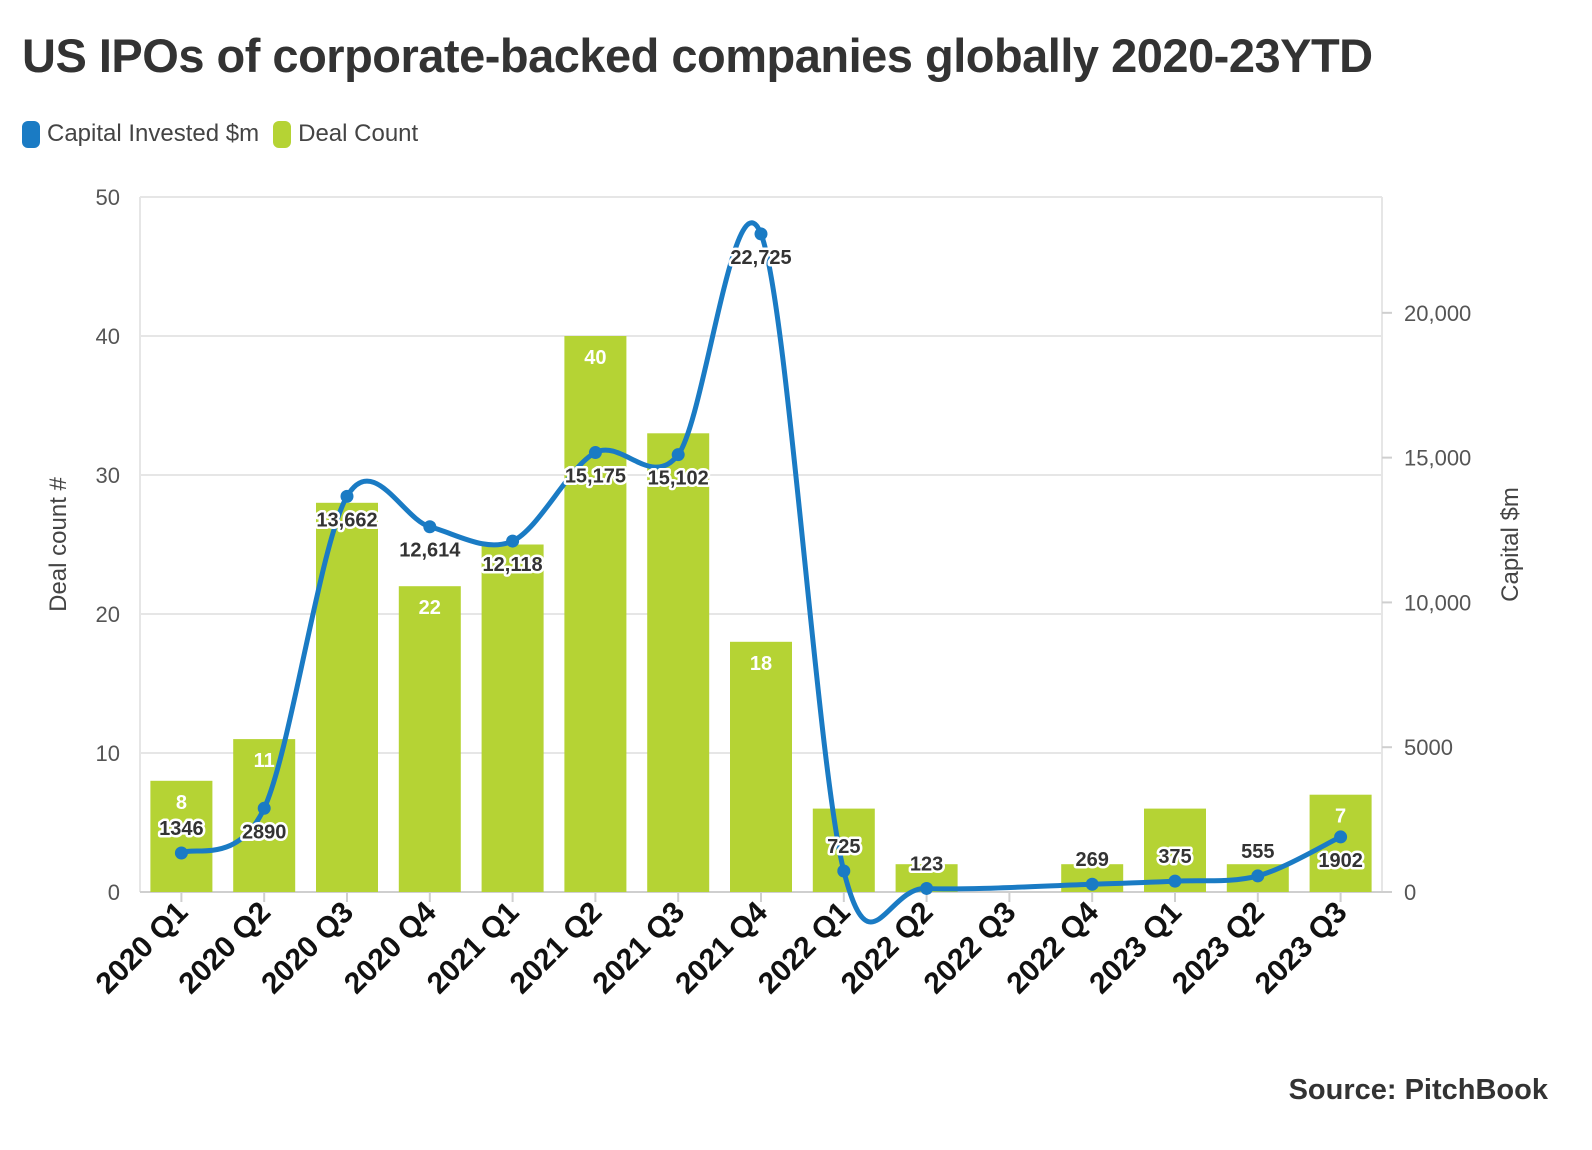  What do you see at coordinates (430, 551) in the screenshot?
I see `capital-value-label-2020-q4: 12,614` at bounding box center [430, 551].